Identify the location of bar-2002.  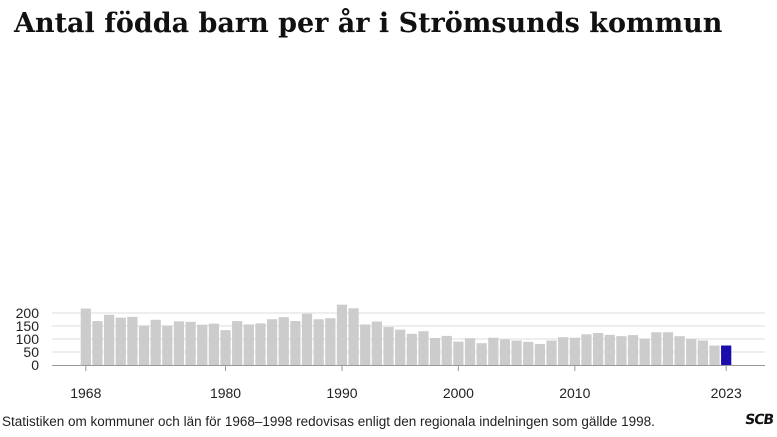
(481, 354).